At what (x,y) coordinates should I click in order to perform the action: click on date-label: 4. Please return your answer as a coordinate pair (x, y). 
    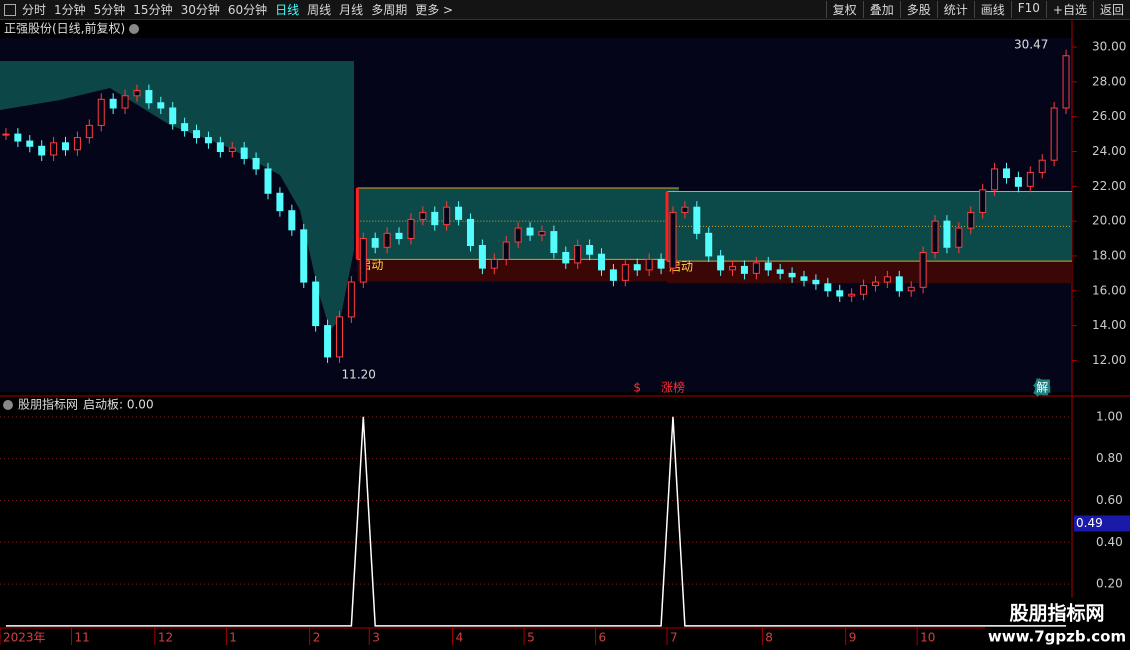
    Looking at the image, I should click on (460, 638).